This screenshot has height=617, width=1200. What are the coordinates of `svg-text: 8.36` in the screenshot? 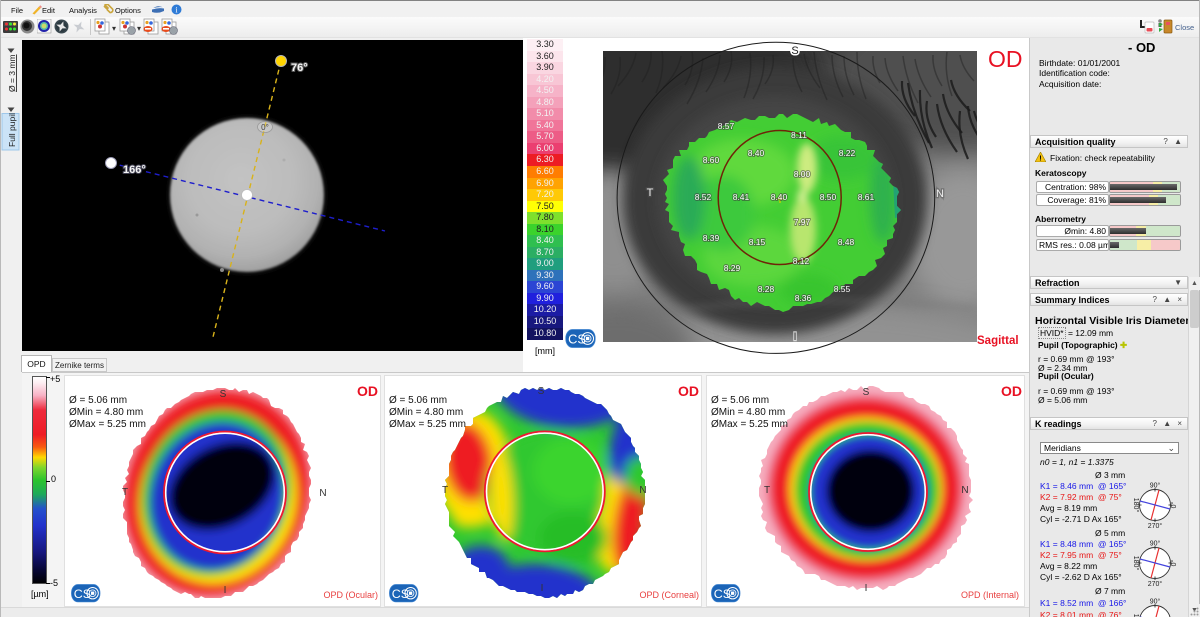 It's located at (803, 298).